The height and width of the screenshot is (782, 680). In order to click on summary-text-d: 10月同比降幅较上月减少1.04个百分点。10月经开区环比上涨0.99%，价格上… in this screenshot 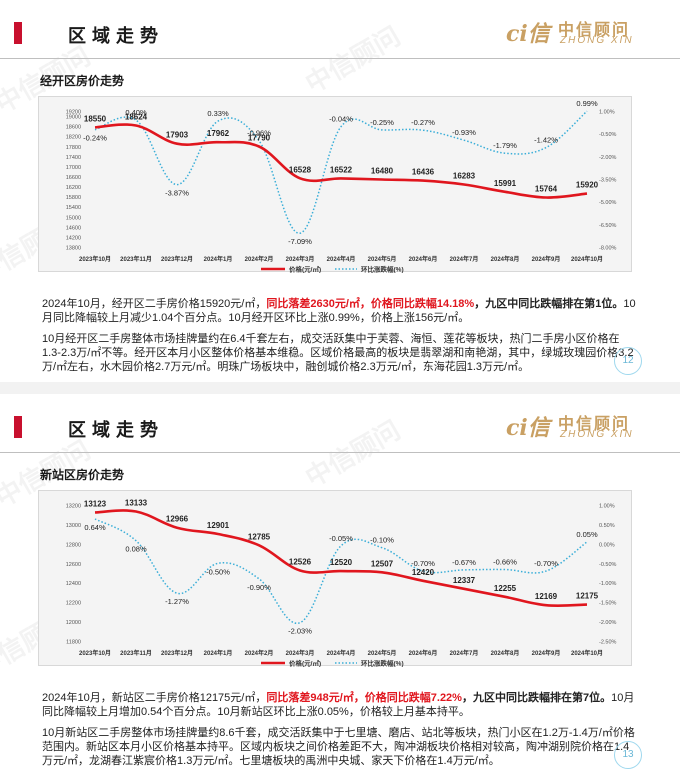, I will do `click(339, 311)`.